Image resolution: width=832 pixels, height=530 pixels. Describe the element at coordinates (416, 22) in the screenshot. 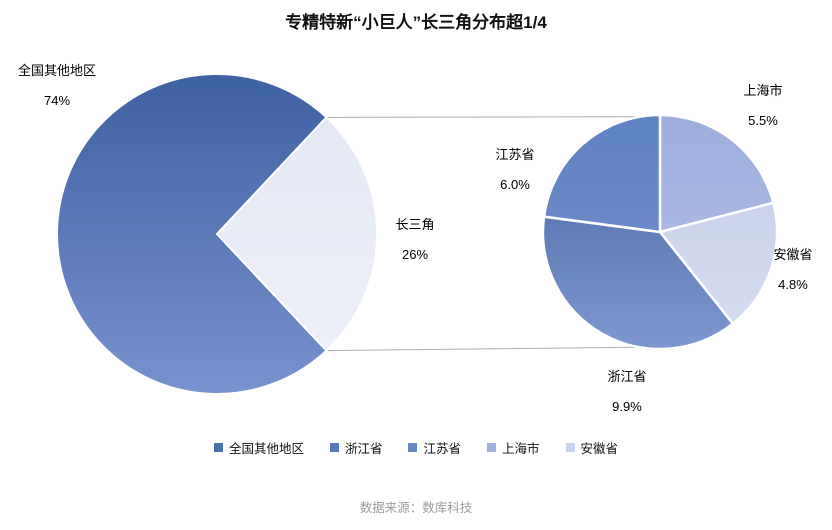

I see `chart-title: 专精特新“小巨人”长三角分布超1/4` at that location.